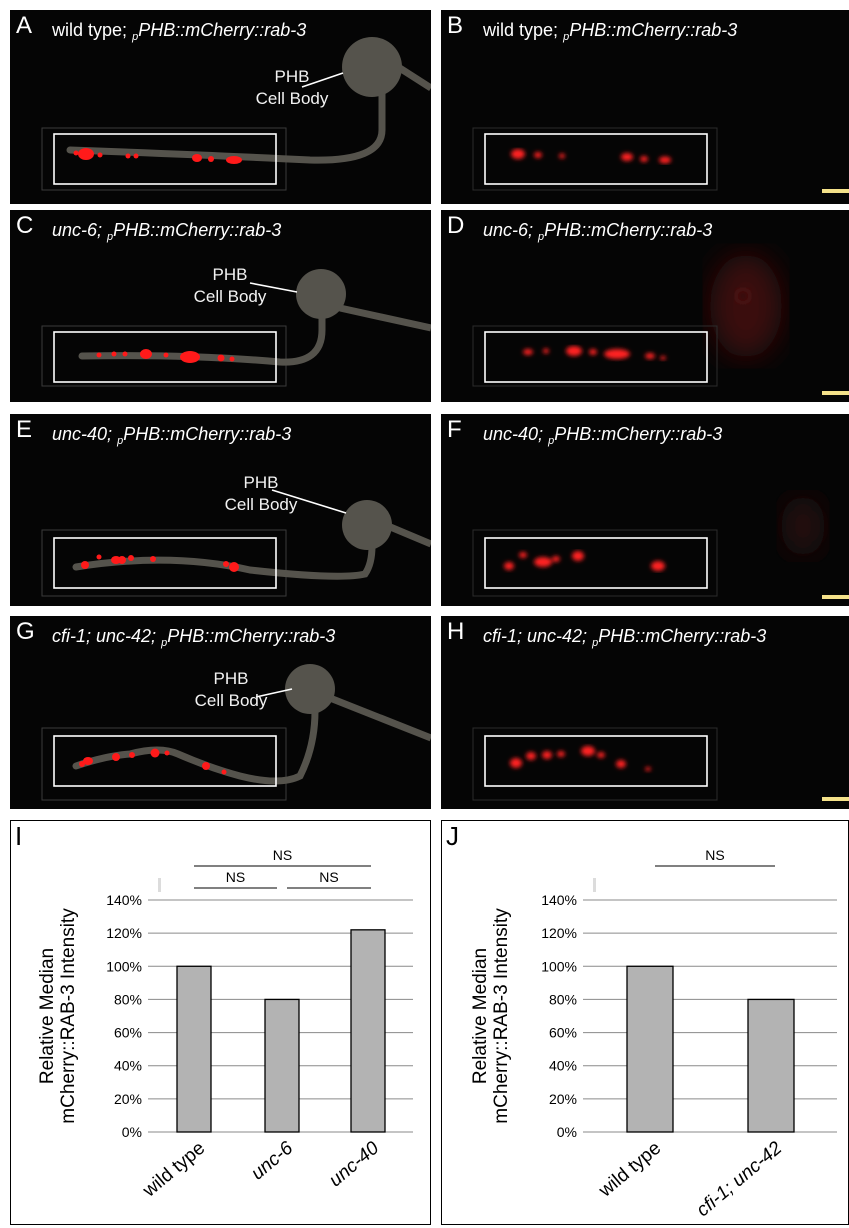 The image size is (849, 1228). Describe the element at coordinates (645, 107) in the screenshot. I see `panel-b-micrograph: B wild type; pPHB::mCherry::rab-3` at that location.